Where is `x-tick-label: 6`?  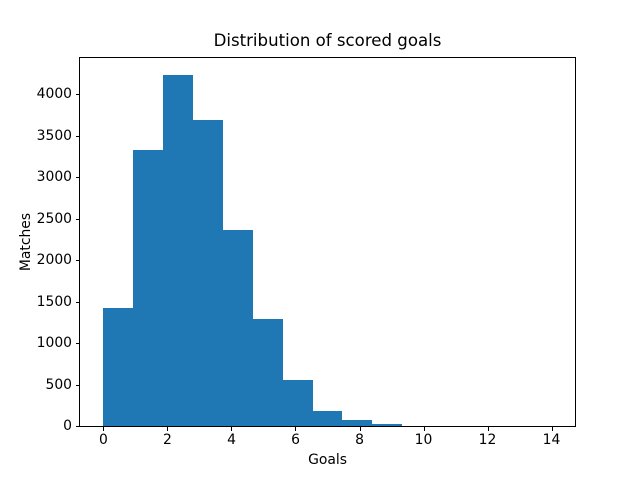 x-tick-label: 6 is located at coordinates (295, 440).